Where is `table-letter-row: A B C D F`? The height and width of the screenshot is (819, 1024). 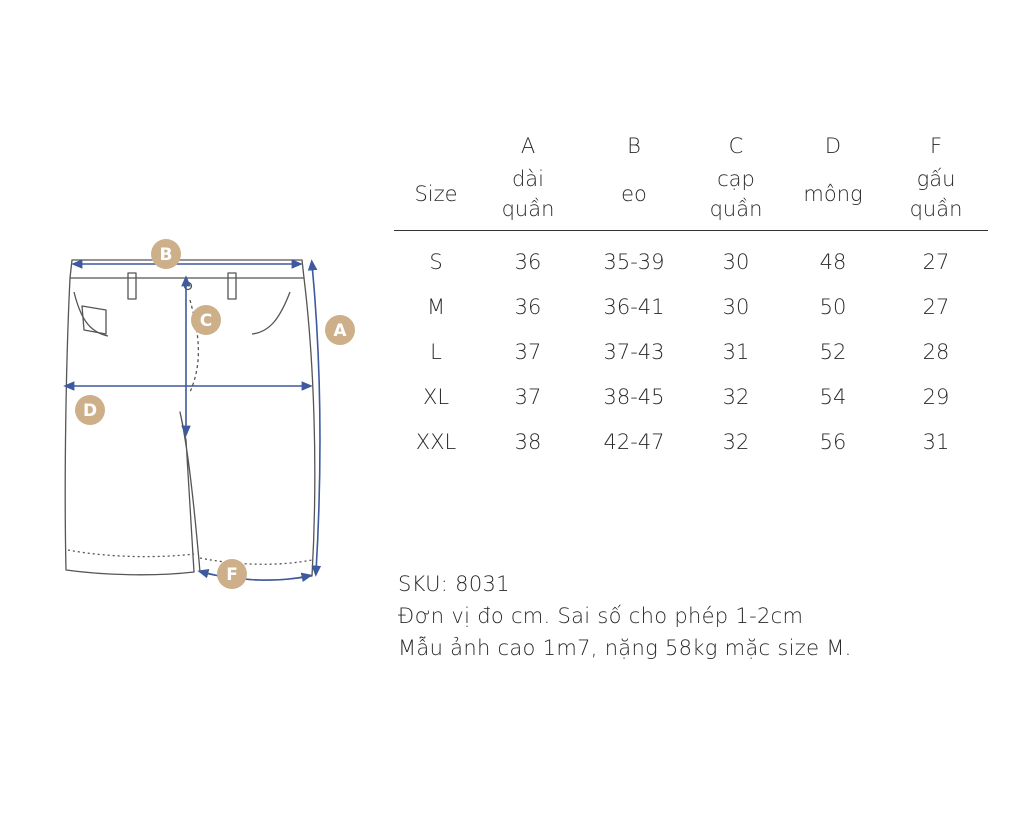 table-letter-row: A B C D F is located at coordinates (691, 139).